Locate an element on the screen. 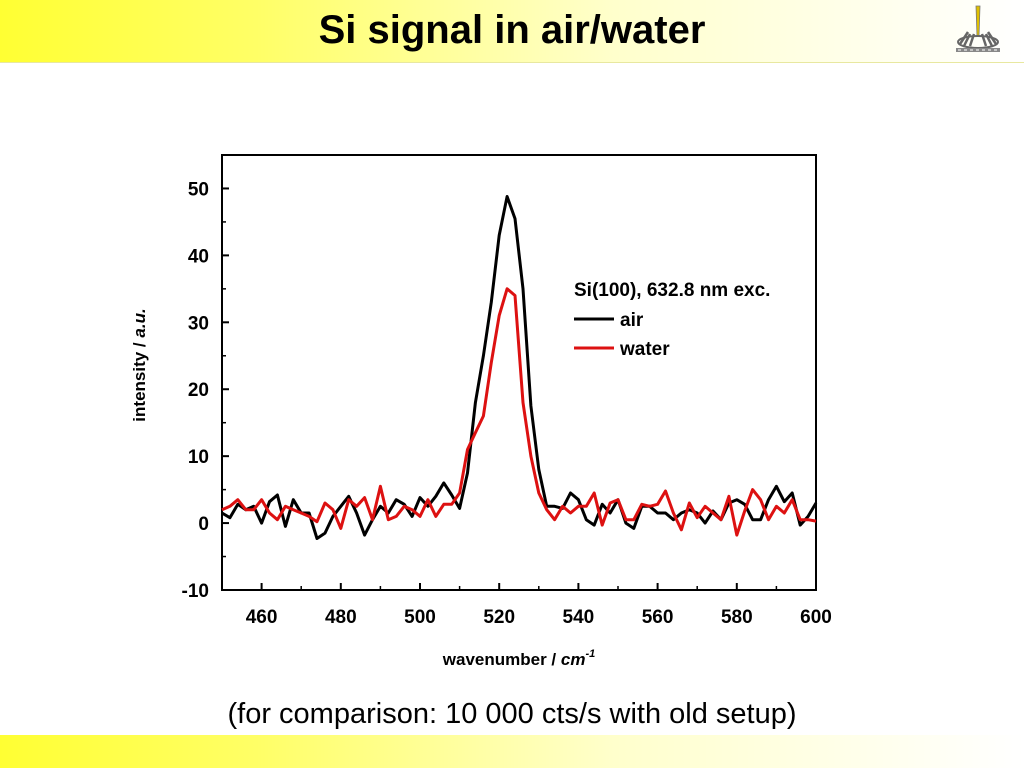 This screenshot has height=768, width=1024. x-tick-label: 520 is located at coordinates (499, 617).